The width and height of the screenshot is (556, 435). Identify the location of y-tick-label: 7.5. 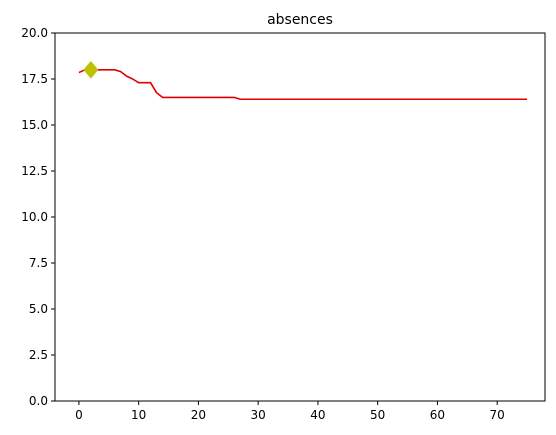
(38, 263).